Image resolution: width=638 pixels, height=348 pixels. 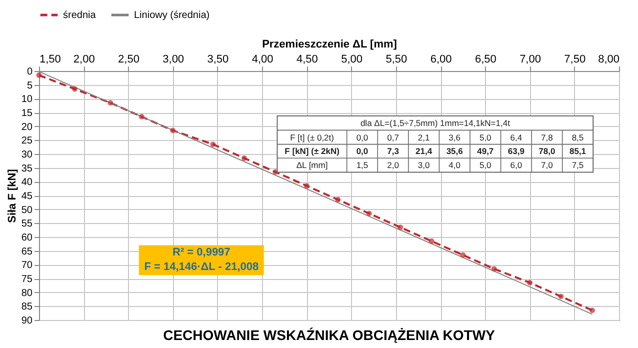 I want to click on y-tick-label: 5, so click(x=29, y=86).